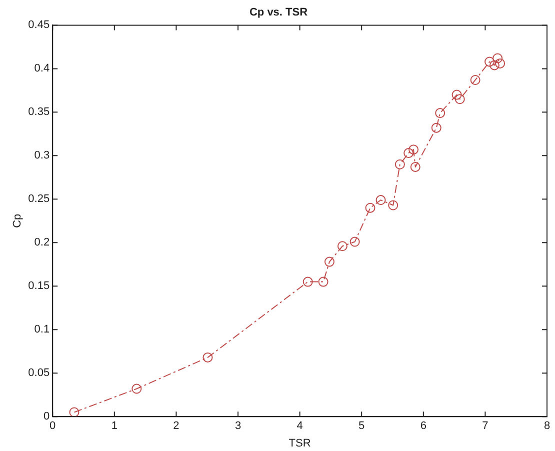 The width and height of the screenshot is (555, 451). I want to click on x-tick-label: 5, so click(361, 426).